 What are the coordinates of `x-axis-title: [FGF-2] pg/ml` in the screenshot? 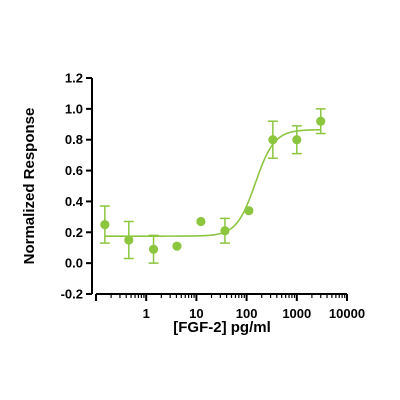 It's located at (222, 327).